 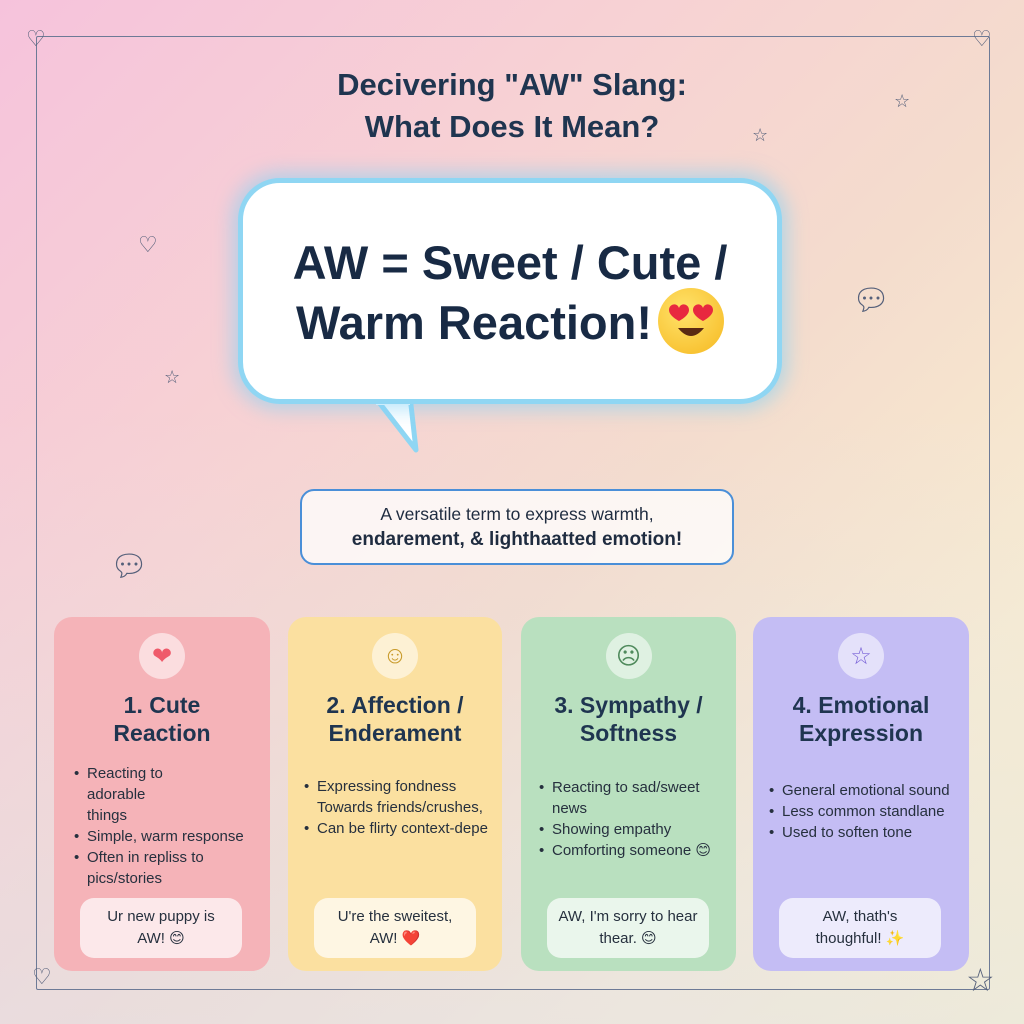 What do you see at coordinates (403, 828) in the screenshot?
I see `bullet-item: Can be flirty context-depe` at bounding box center [403, 828].